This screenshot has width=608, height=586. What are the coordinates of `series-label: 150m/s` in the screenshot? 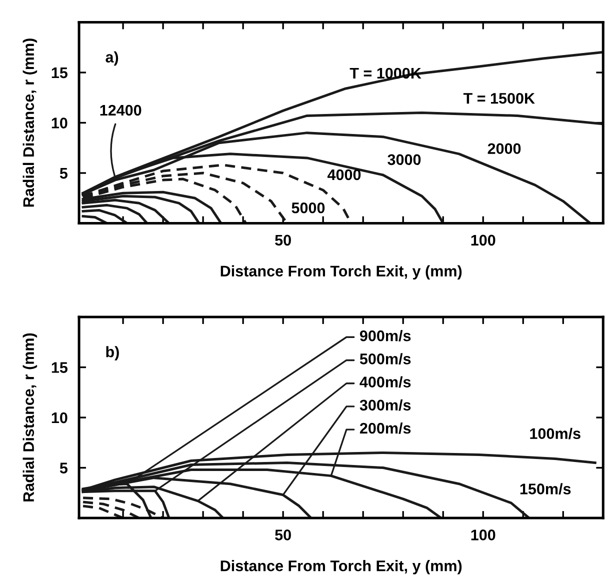 It's located at (545, 489).